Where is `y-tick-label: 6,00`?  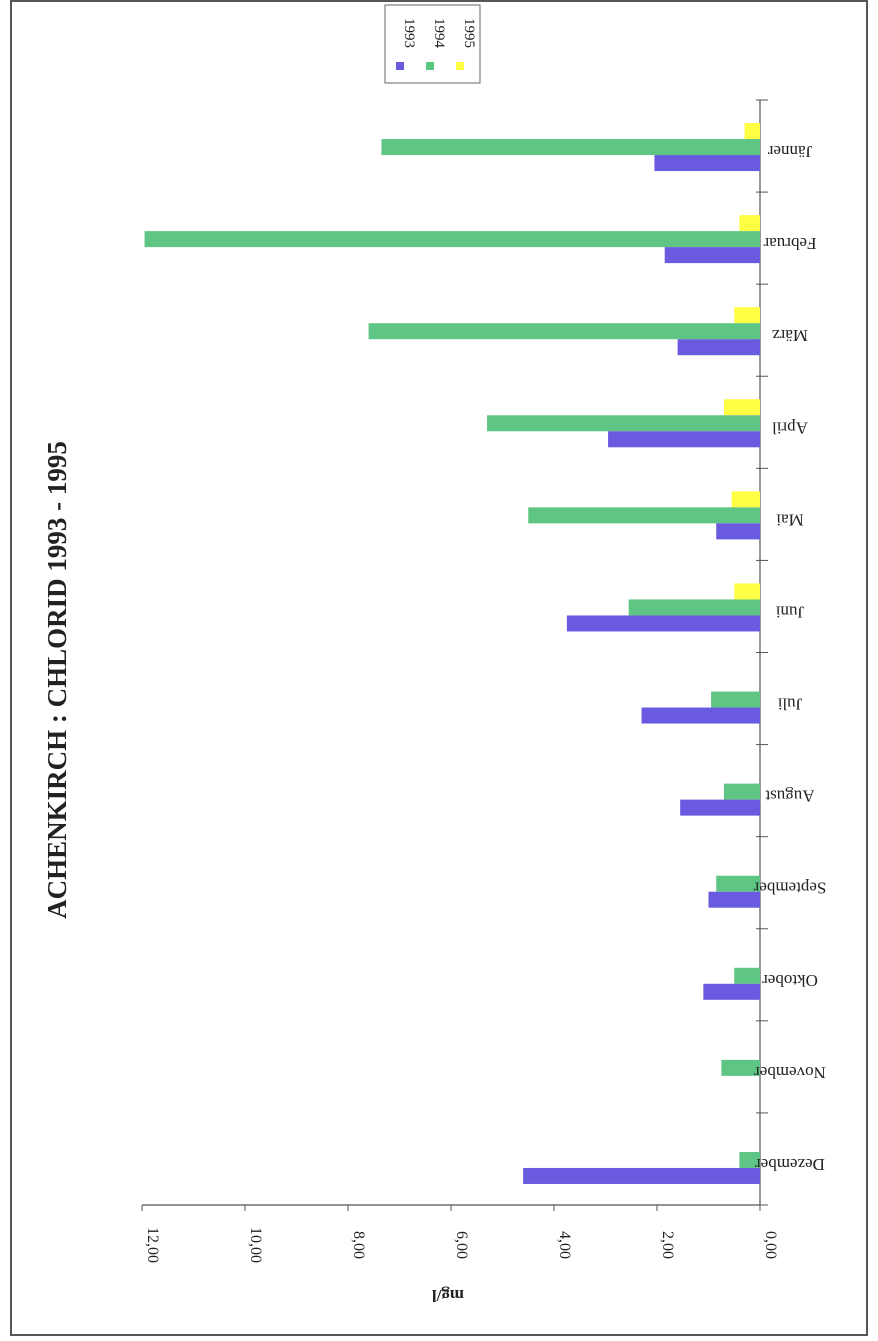 y-tick-label: 6,00 is located at coordinates (461, 1245).